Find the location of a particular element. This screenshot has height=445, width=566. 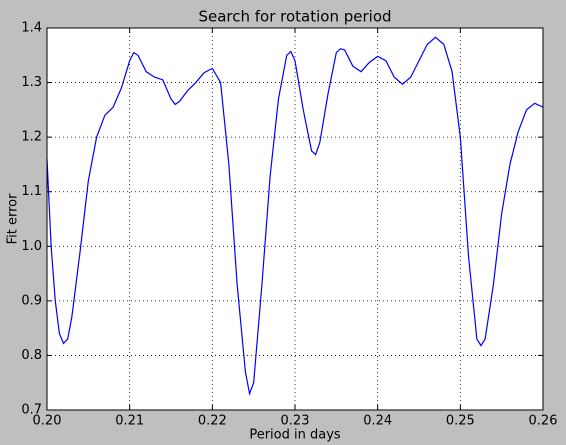

y-tick-label: 1.0 is located at coordinates (31, 246).